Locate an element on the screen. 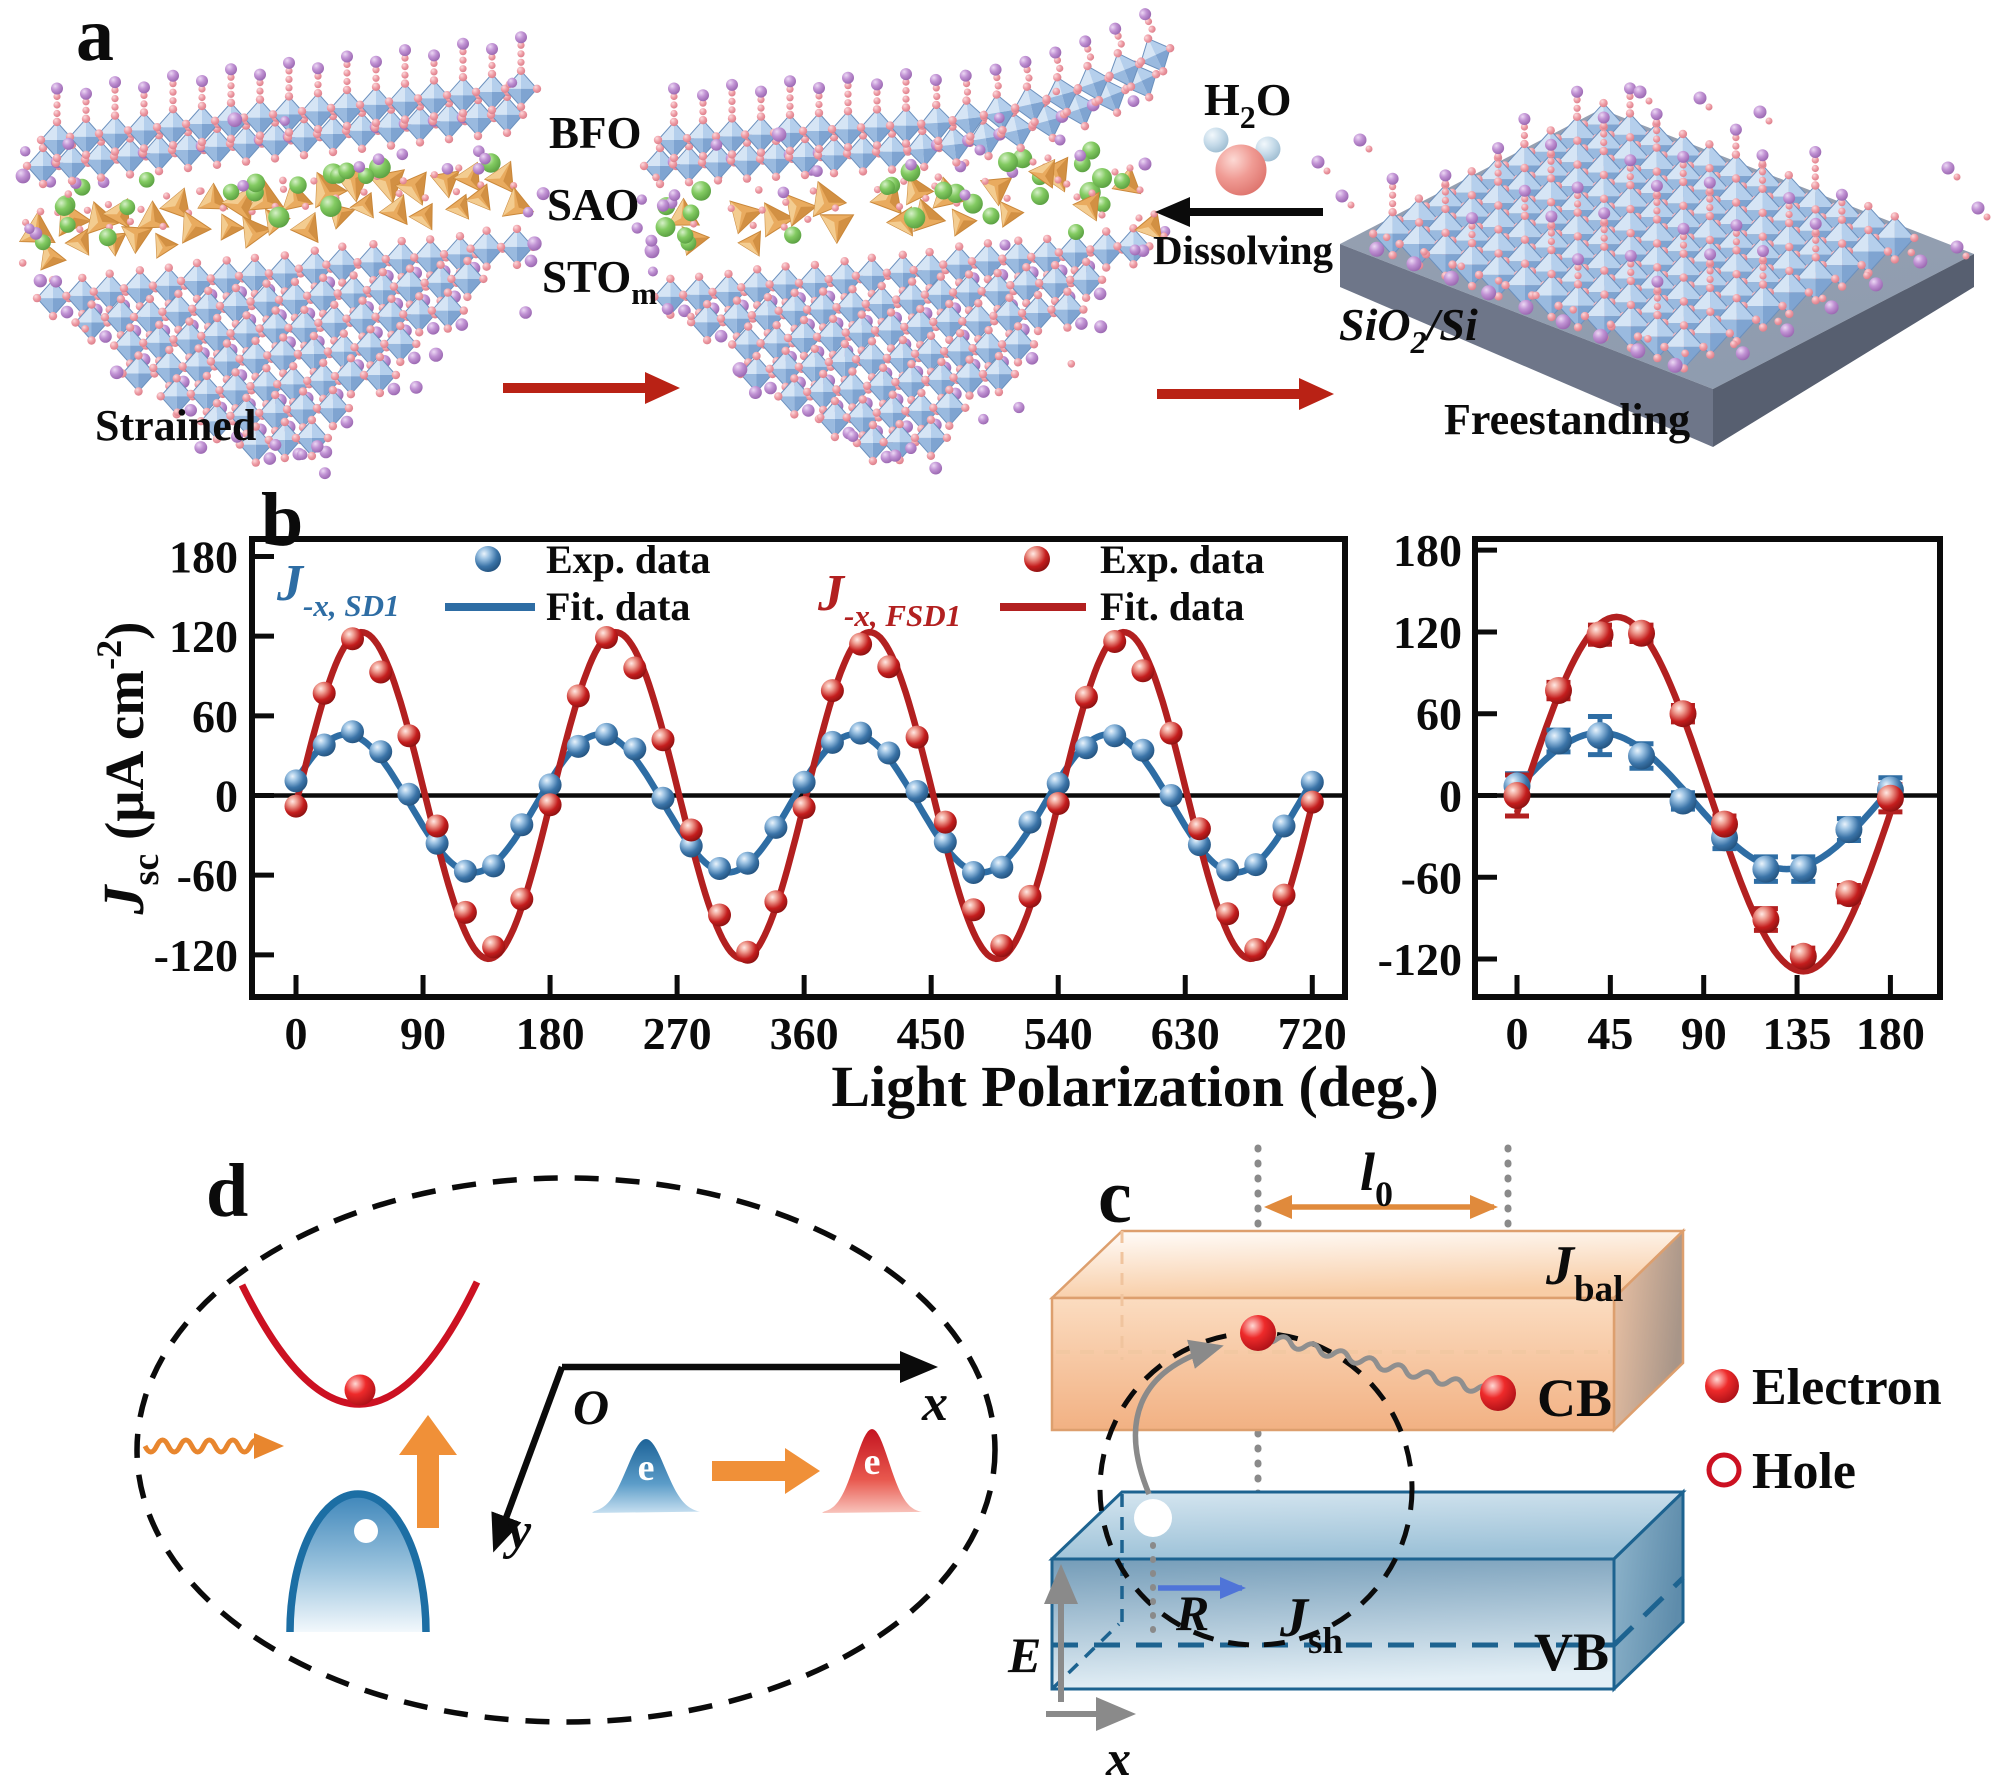 This screenshot has width=2000, height=1783. octahedron-face is located at coordinates (1148, 50).